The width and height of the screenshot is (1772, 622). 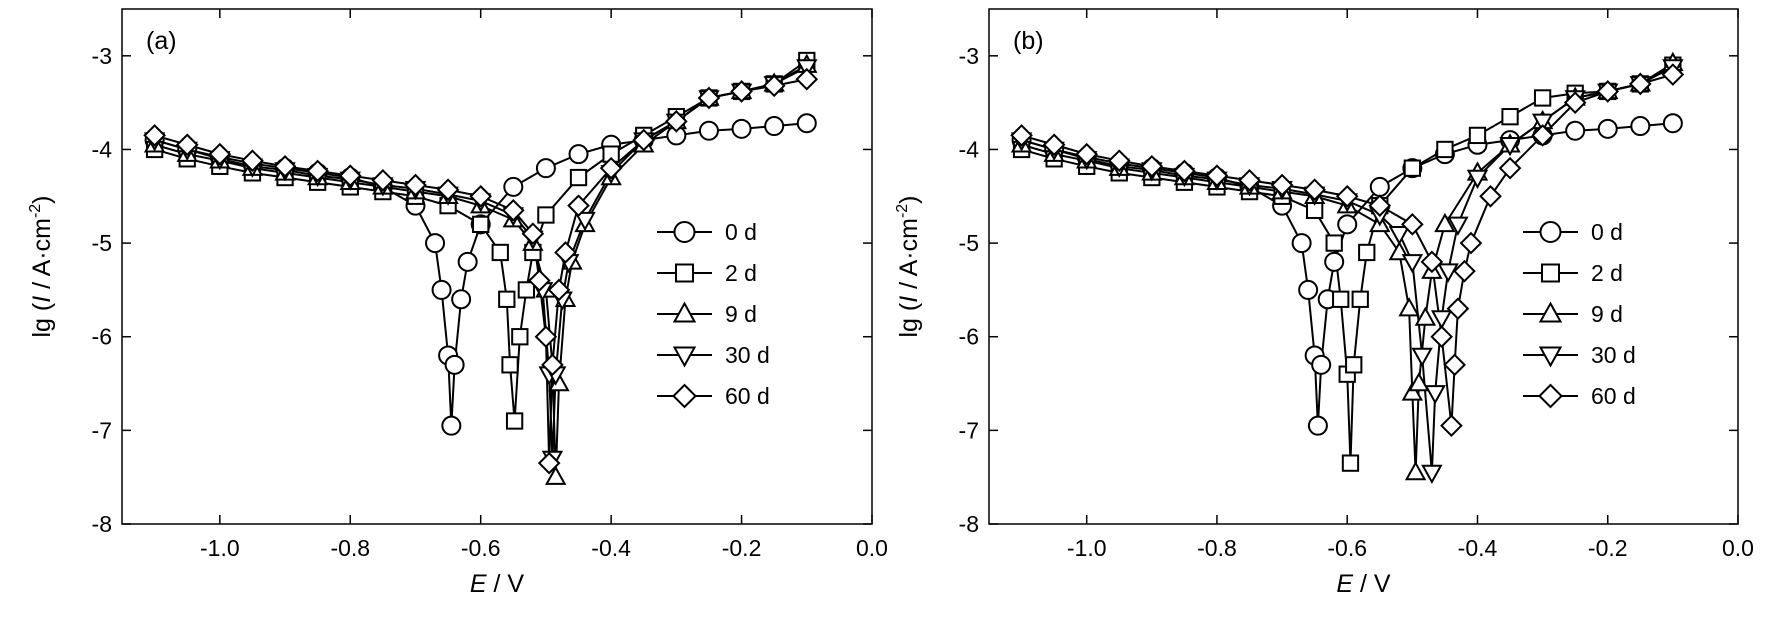 What do you see at coordinates (1613, 355) in the screenshot?
I see `legend-label: 30 d` at bounding box center [1613, 355].